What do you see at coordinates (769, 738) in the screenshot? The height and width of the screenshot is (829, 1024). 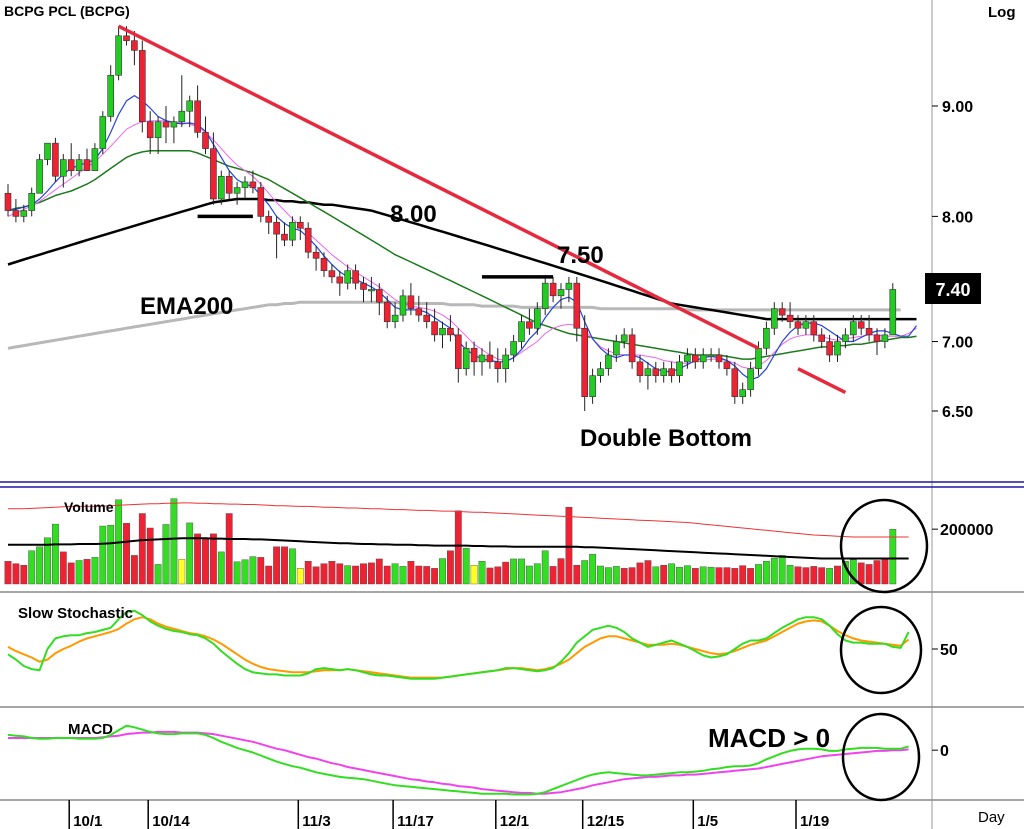 I see `annotation-macd-positive: MACD > 0` at bounding box center [769, 738].